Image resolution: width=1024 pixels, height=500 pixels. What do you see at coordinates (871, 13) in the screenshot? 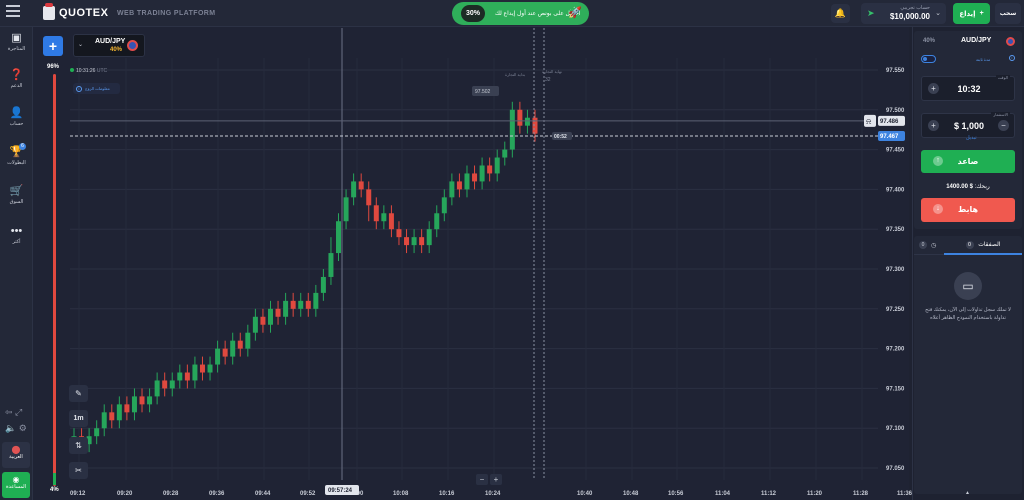
I see `plane-icon: ➤` at bounding box center [871, 13].